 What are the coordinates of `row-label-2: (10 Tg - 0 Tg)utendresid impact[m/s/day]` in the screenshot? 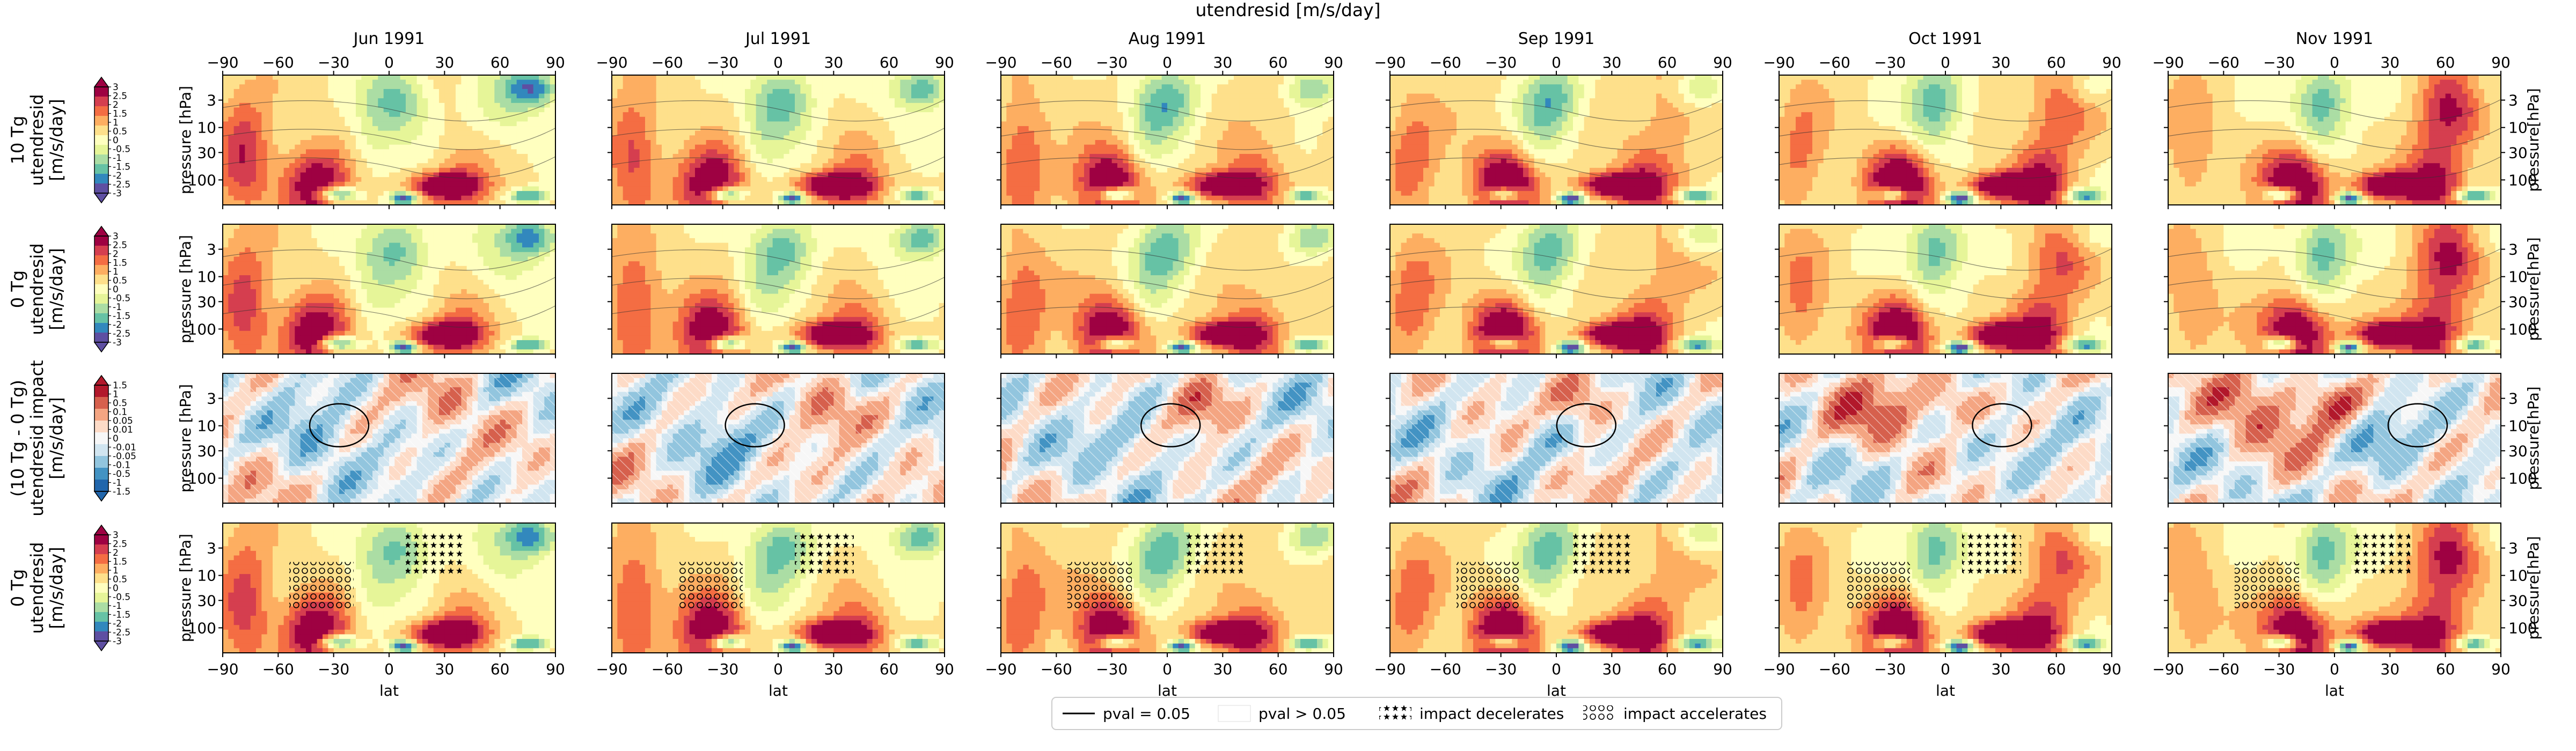 It's located at (37, 438).